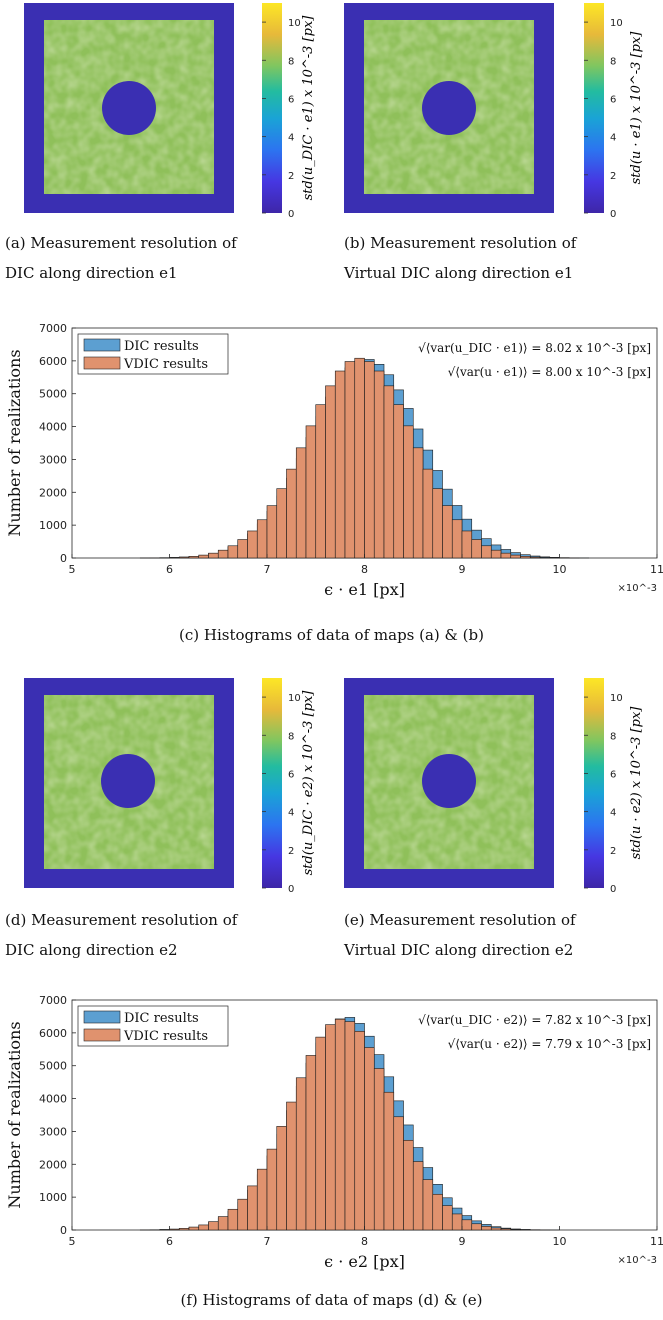 Image resolution: width=663 pixels, height=1320 pixels. What do you see at coordinates (459, 950) in the screenshot?
I see `caption-e-line2: Virtual DIC along direction e2` at bounding box center [459, 950].